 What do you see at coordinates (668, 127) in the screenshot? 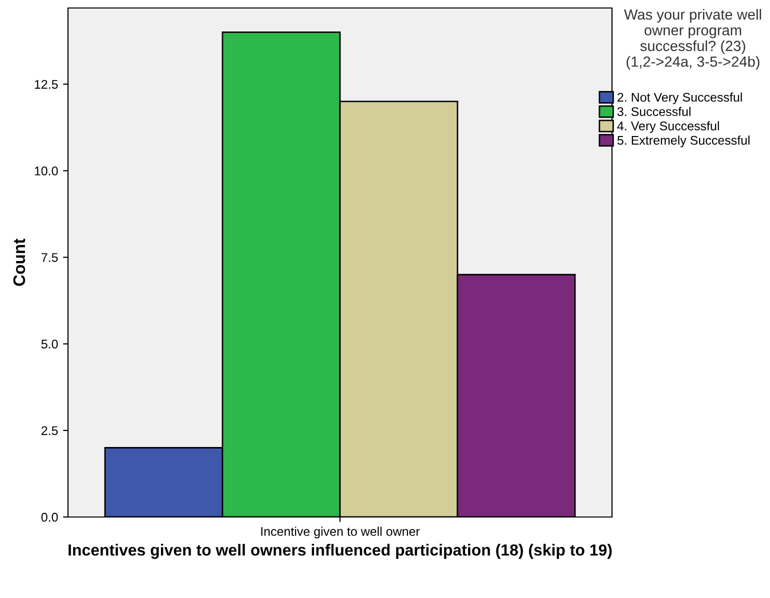
I see `legend-label: 4. Very Successful` at bounding box center [668, 127].